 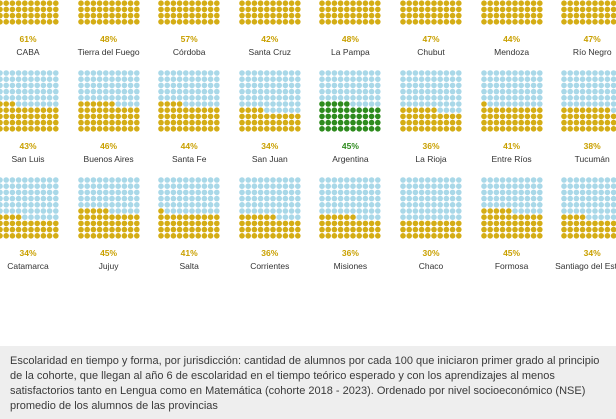 I want to click on percent-label: 45%, so click(x=109, y=253).